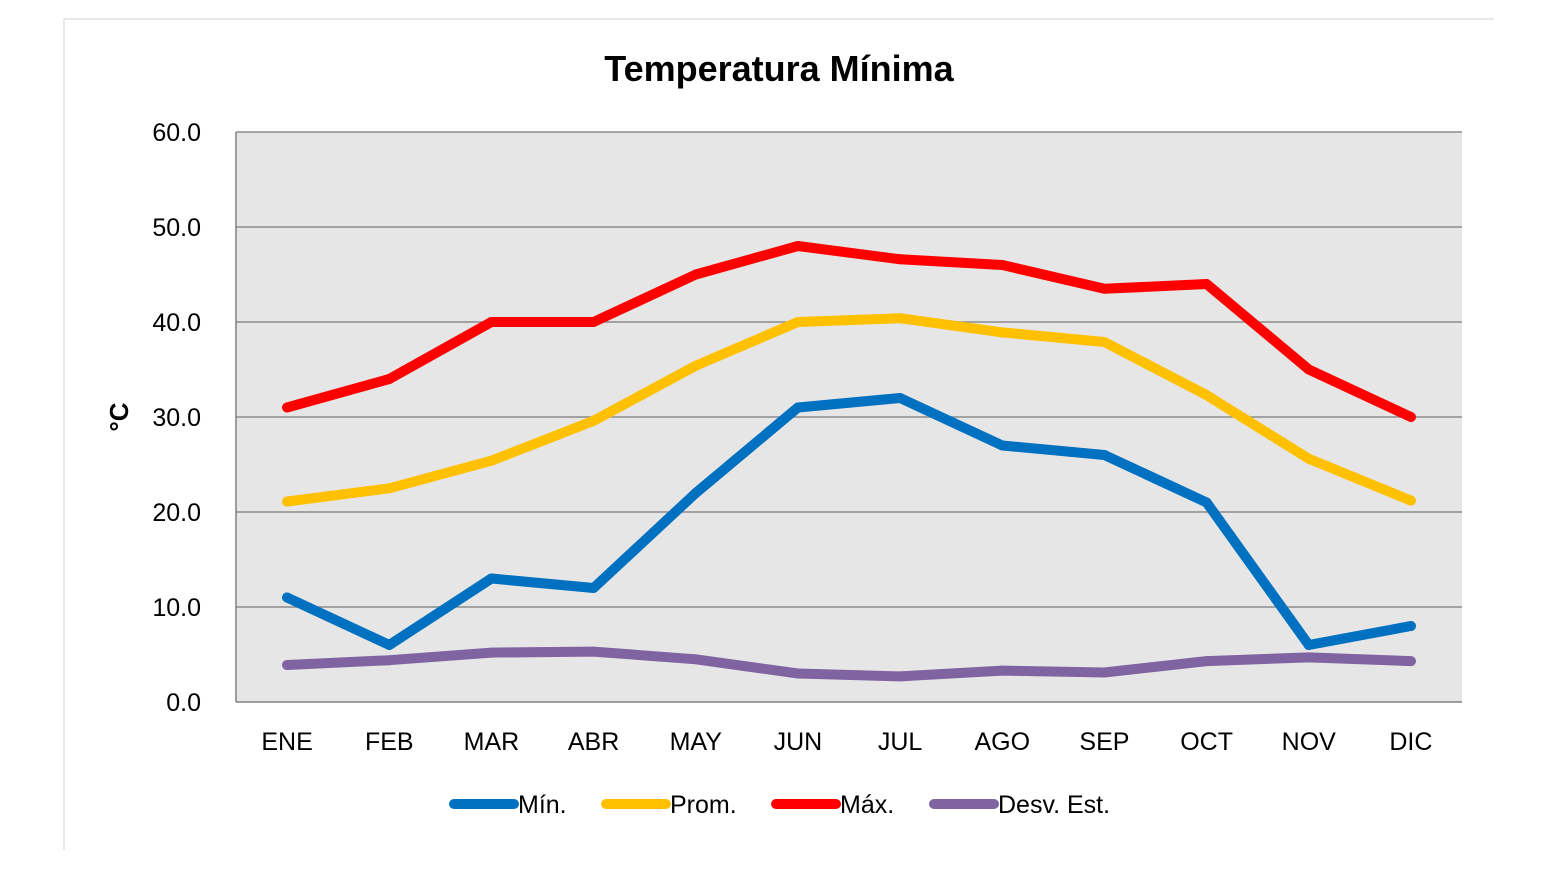 This screenshot has height=883, width=1554. Describe the element at coordinates (1309, 742) in the screenshot. I see `x-tick-label: NOV` at that location.